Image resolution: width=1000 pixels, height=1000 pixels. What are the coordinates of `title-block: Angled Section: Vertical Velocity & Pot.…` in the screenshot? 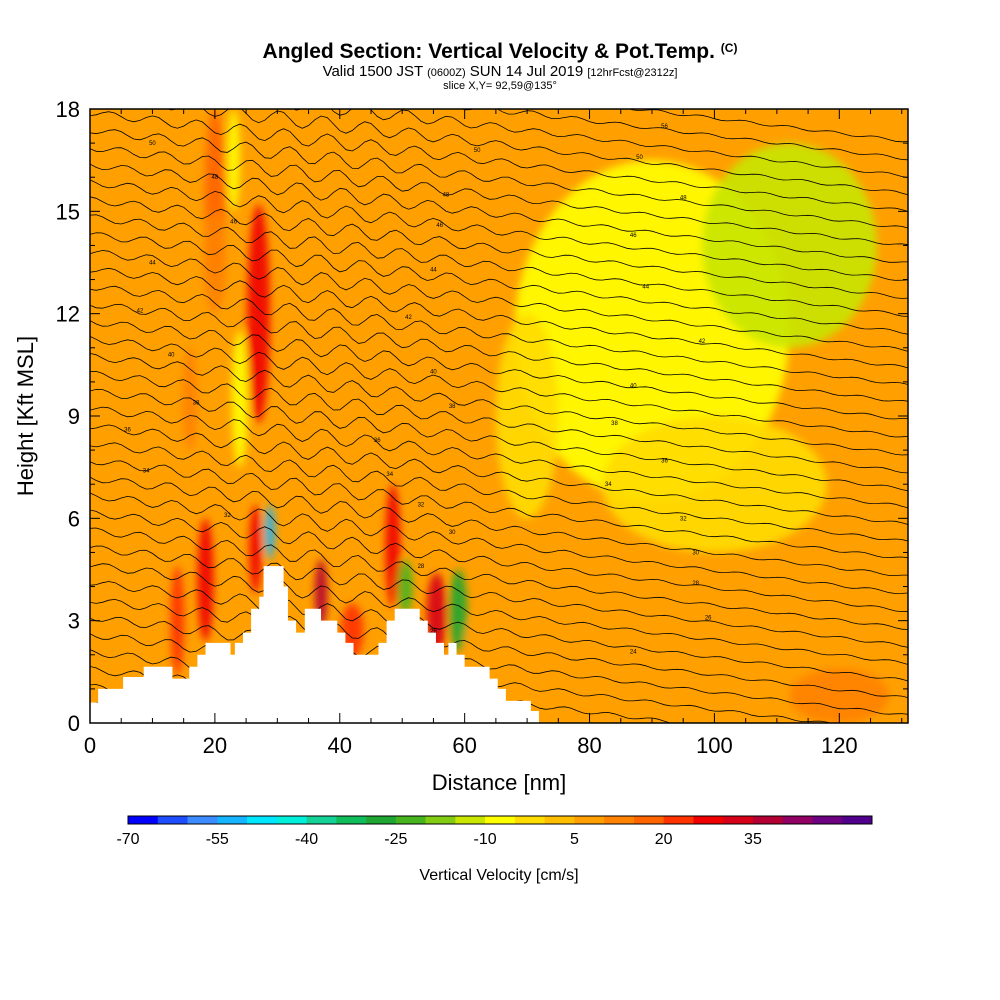 It's located at (500, 64).